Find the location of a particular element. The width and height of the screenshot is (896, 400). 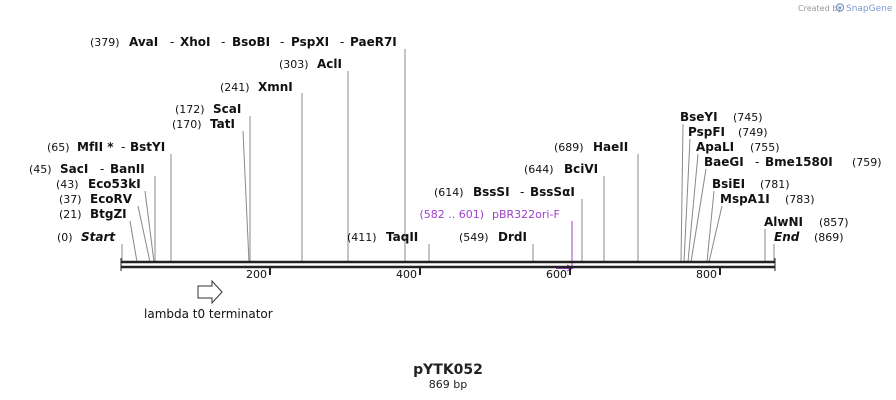

site-pos: (37) is located at coordinates (70, 199).